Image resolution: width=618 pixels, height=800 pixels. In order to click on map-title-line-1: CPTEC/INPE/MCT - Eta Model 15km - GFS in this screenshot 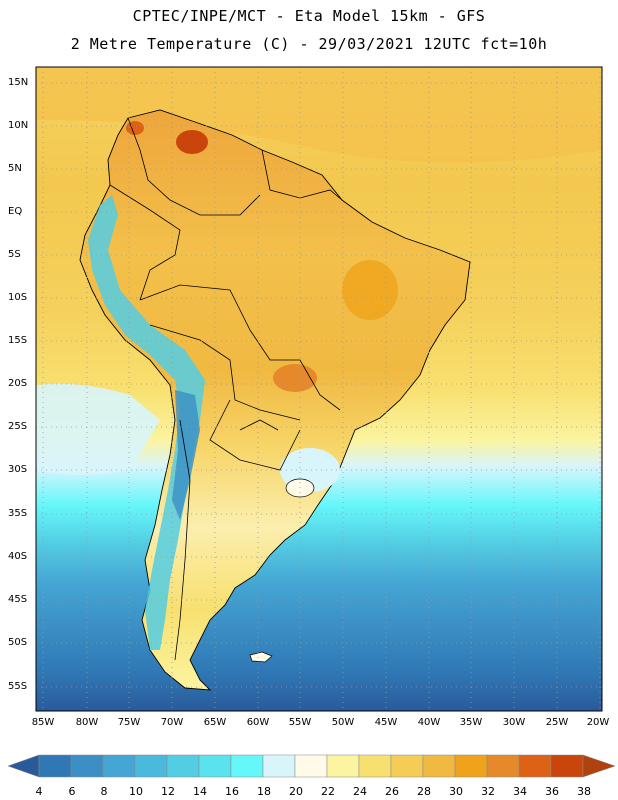, I will do `click(309, 16)`.